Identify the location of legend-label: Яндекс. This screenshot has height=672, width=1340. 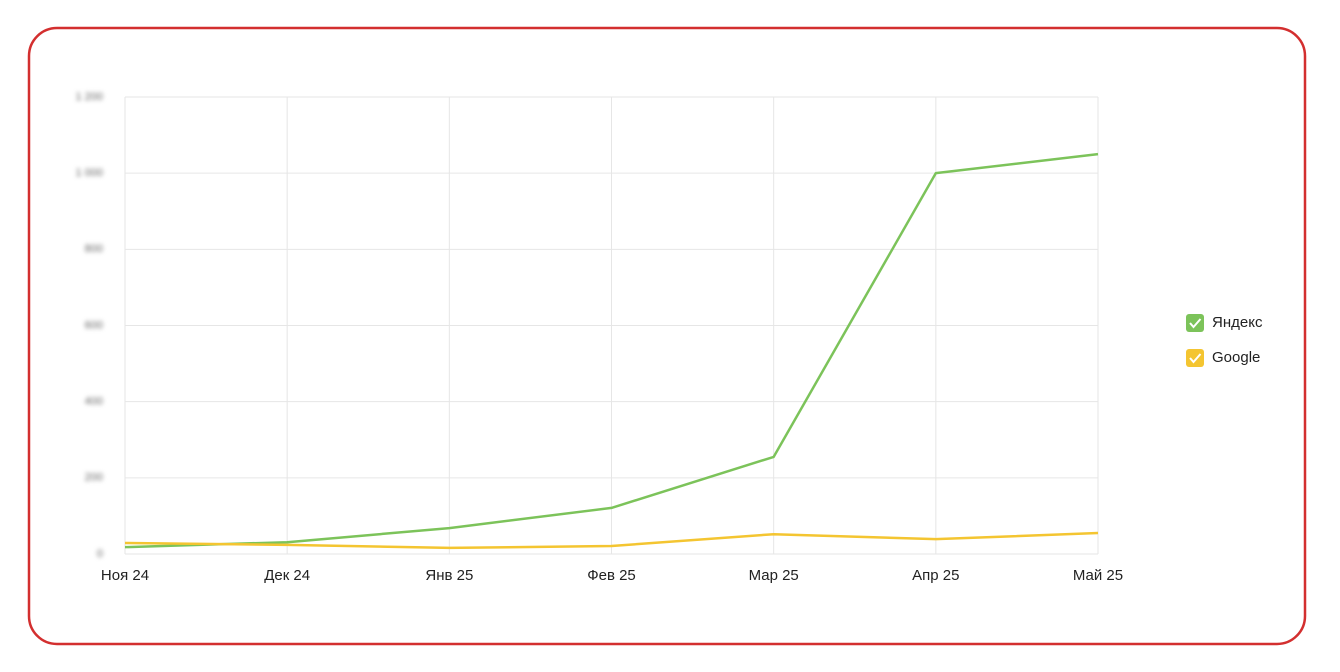
(1237, 322).